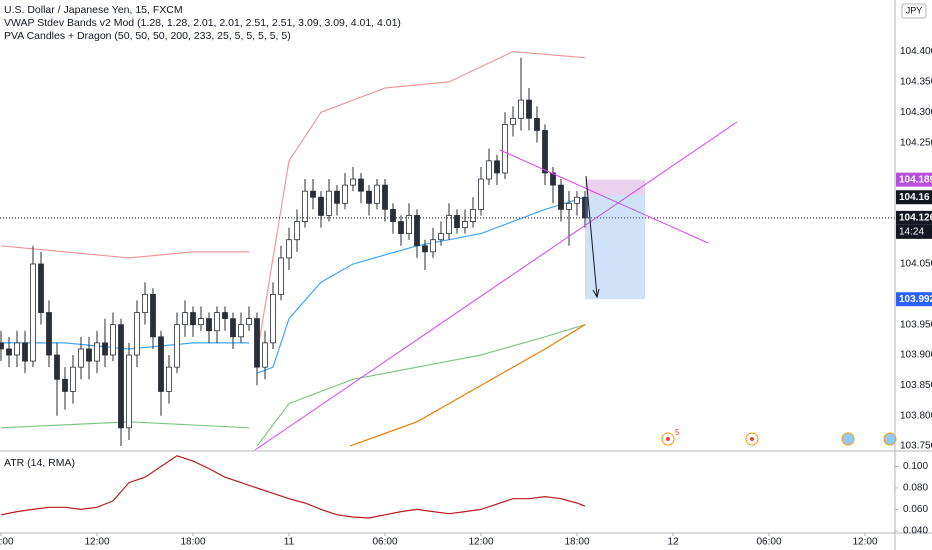 This screenshot has width=932, height=550. I want to click on arrow-head, so click(596, 293).